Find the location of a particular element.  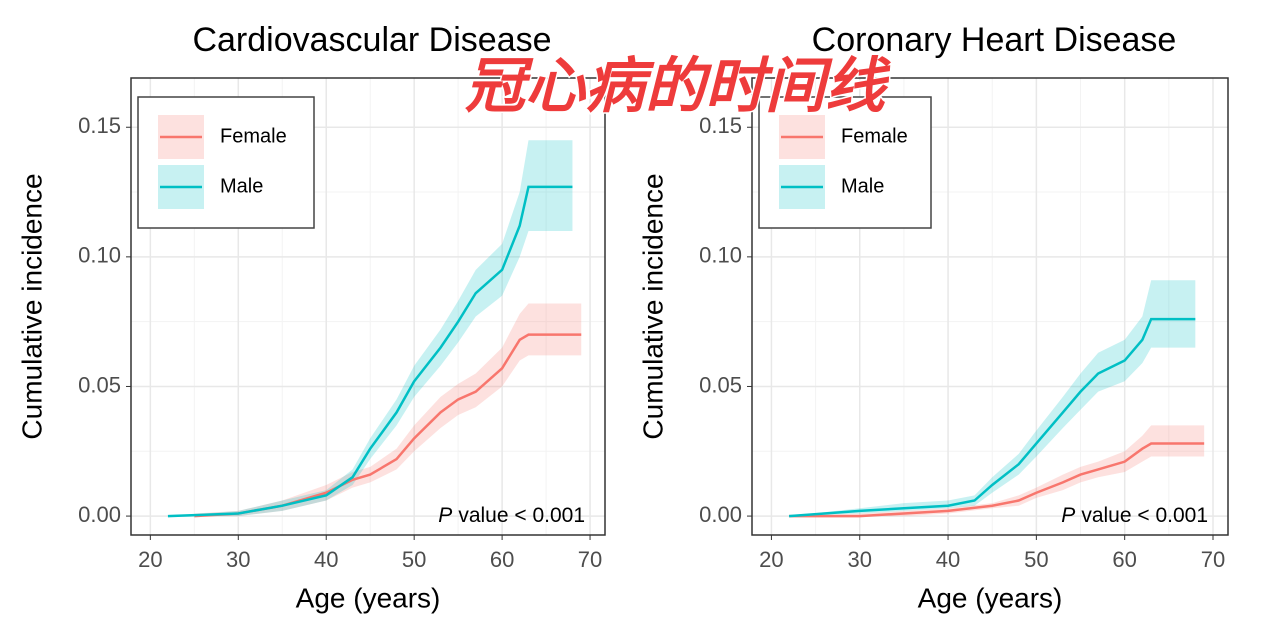

overlay-title: 冠心病的时间线 is located at coordinates (678, 87).